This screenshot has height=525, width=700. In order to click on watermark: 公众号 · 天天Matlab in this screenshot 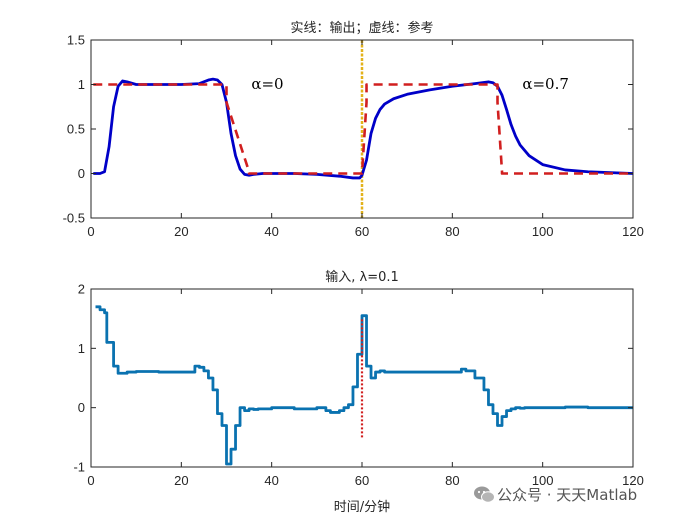, I will do `click(555, 495)`.